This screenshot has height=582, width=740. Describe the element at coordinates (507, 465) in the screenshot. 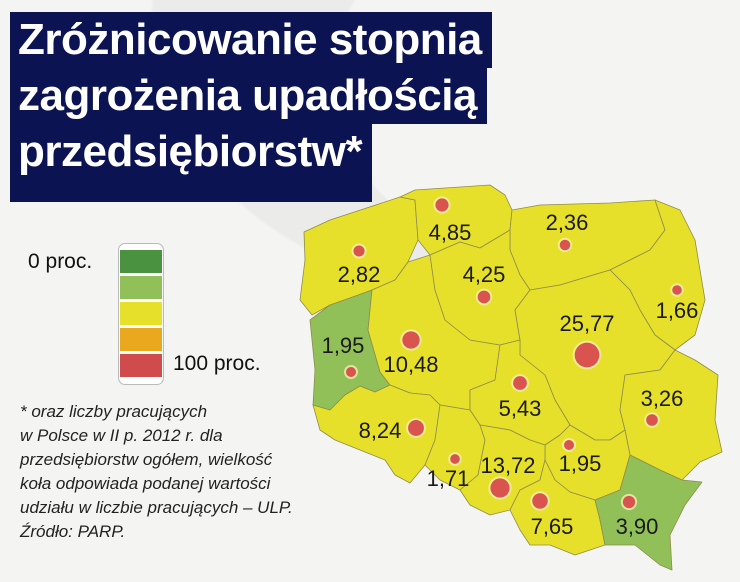

I see `region-value-label: 13,72` at that location.